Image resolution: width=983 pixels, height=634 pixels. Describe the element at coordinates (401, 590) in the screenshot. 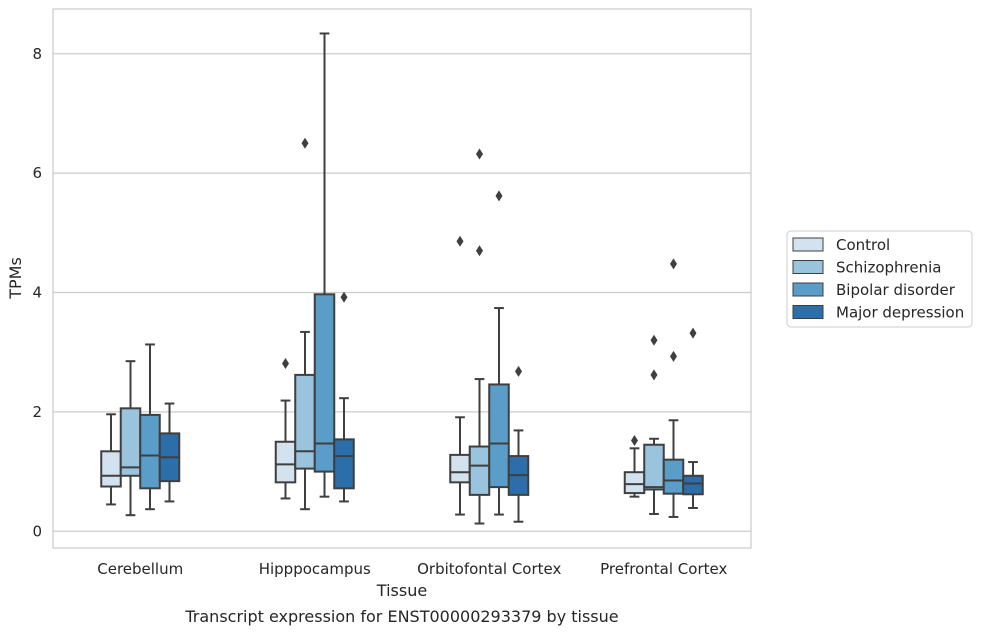

I see `x-axis-label: Tissue` at that location.